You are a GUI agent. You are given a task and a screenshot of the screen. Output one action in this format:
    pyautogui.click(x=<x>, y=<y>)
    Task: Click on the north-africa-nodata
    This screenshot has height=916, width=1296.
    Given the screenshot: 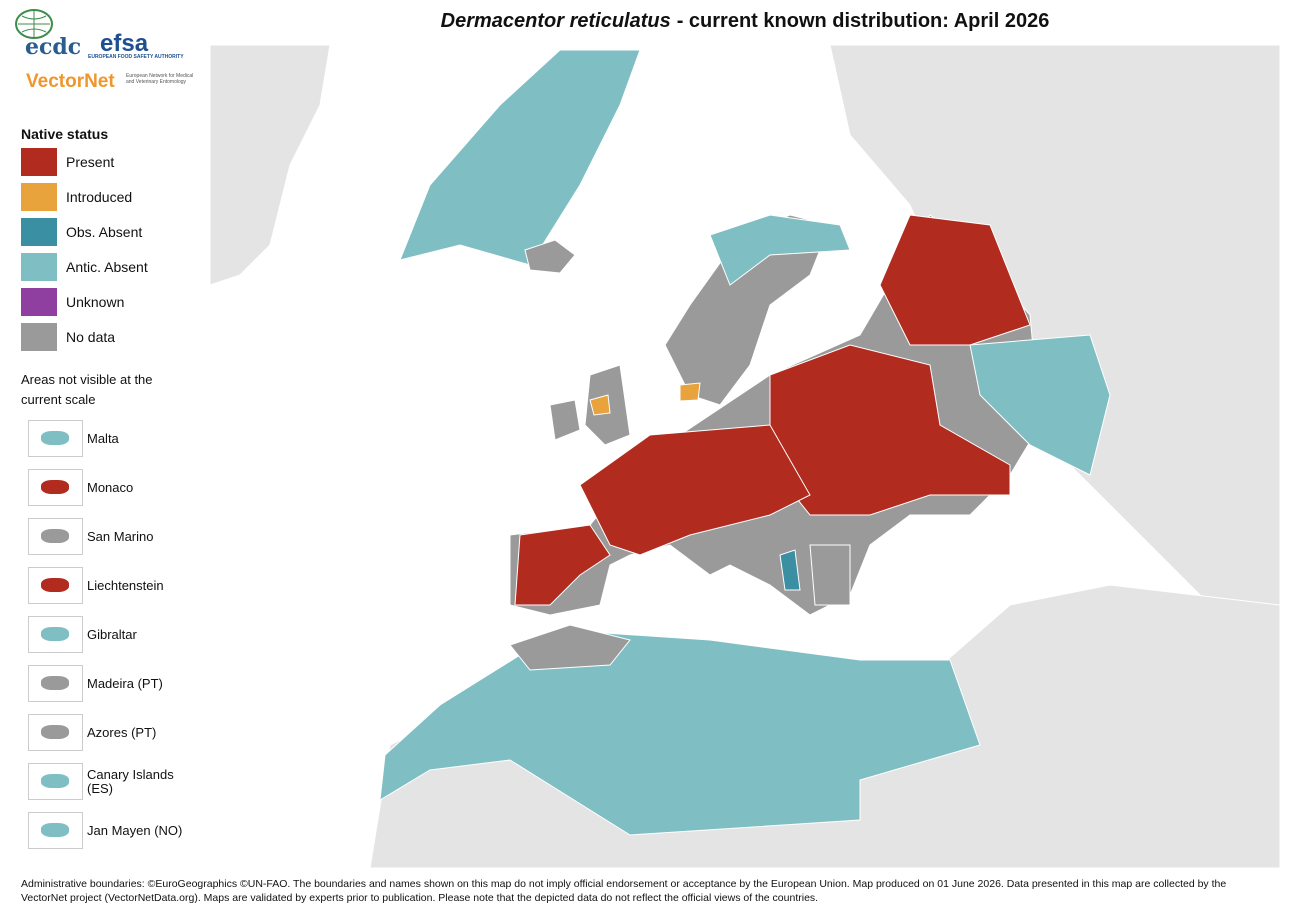 What is the action you would take?
    pyautogui.click(x=570, y=647)
    